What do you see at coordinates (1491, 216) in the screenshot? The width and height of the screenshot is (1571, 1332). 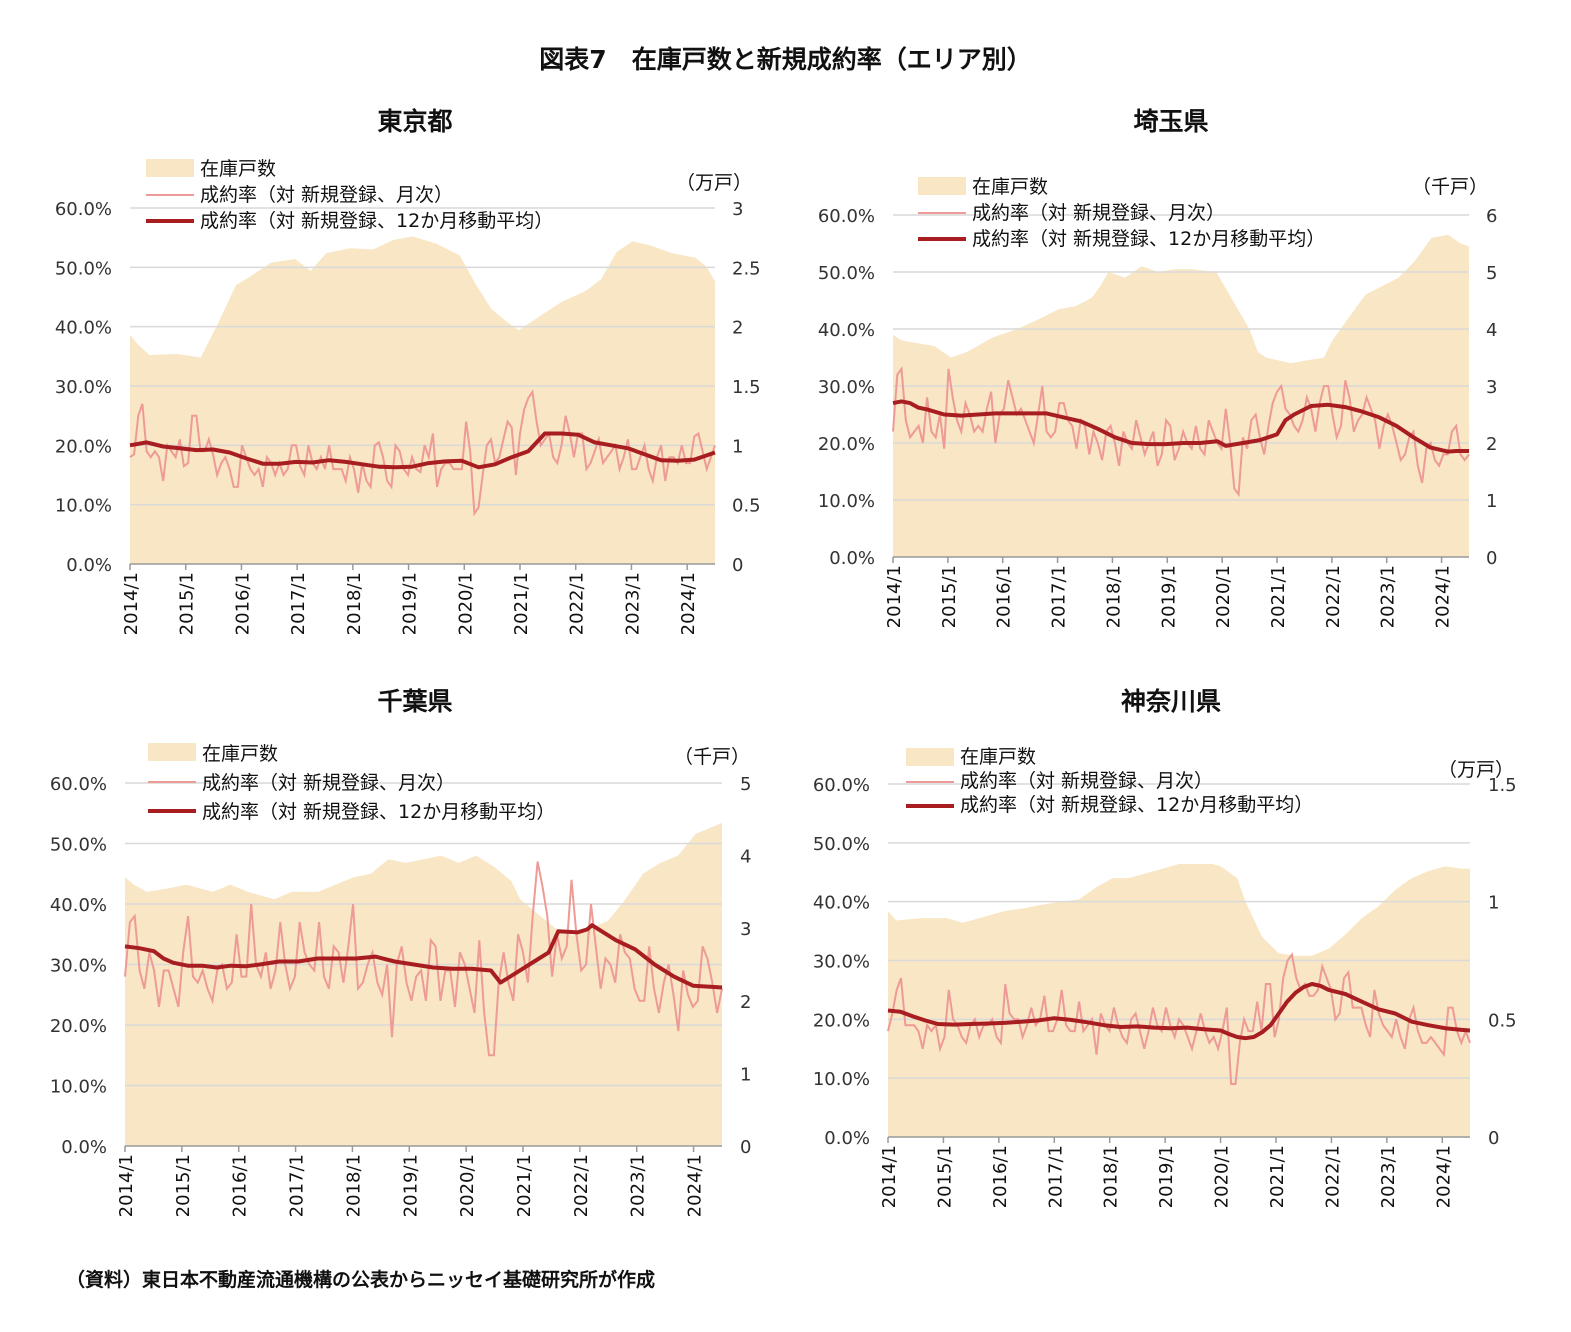 I see `y-right-tick-label: 6` at bounding box center [1491, 216].